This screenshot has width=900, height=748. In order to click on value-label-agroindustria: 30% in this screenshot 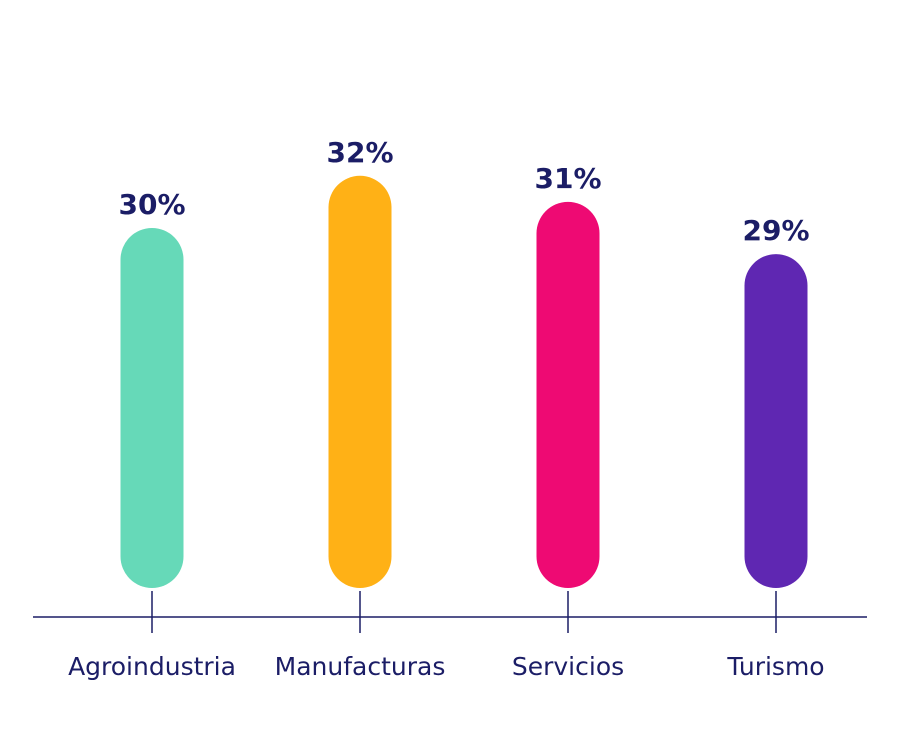, I will do `click(151, 204)`.